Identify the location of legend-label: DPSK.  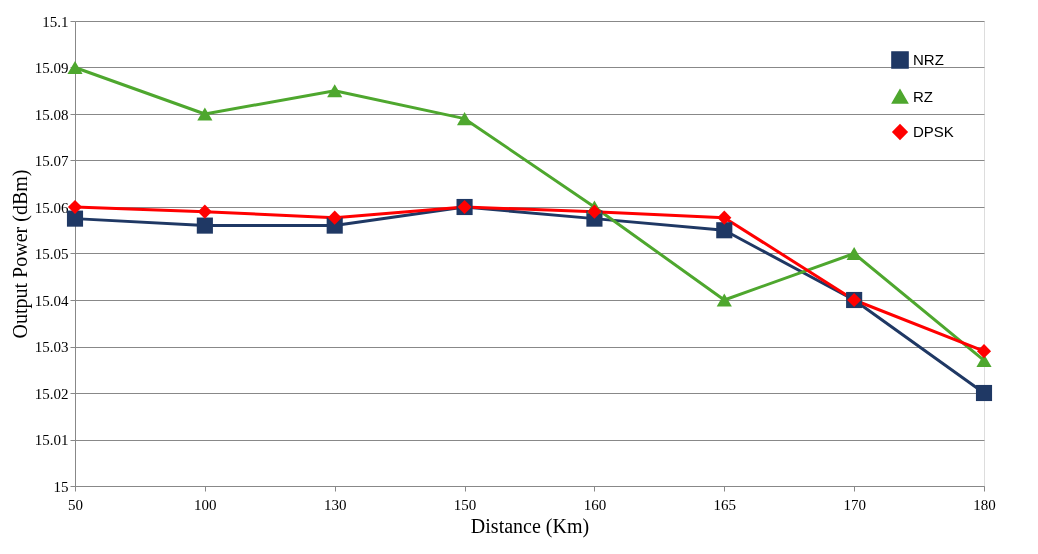
(933, 131).